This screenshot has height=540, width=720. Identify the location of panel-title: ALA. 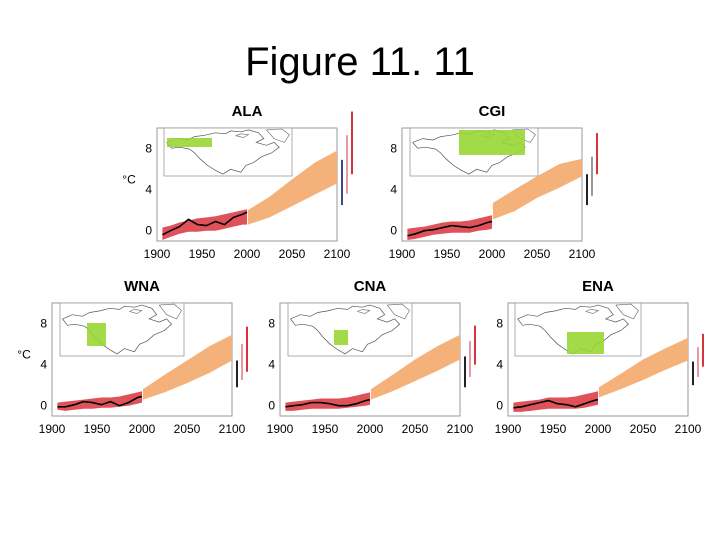
(247, 111).